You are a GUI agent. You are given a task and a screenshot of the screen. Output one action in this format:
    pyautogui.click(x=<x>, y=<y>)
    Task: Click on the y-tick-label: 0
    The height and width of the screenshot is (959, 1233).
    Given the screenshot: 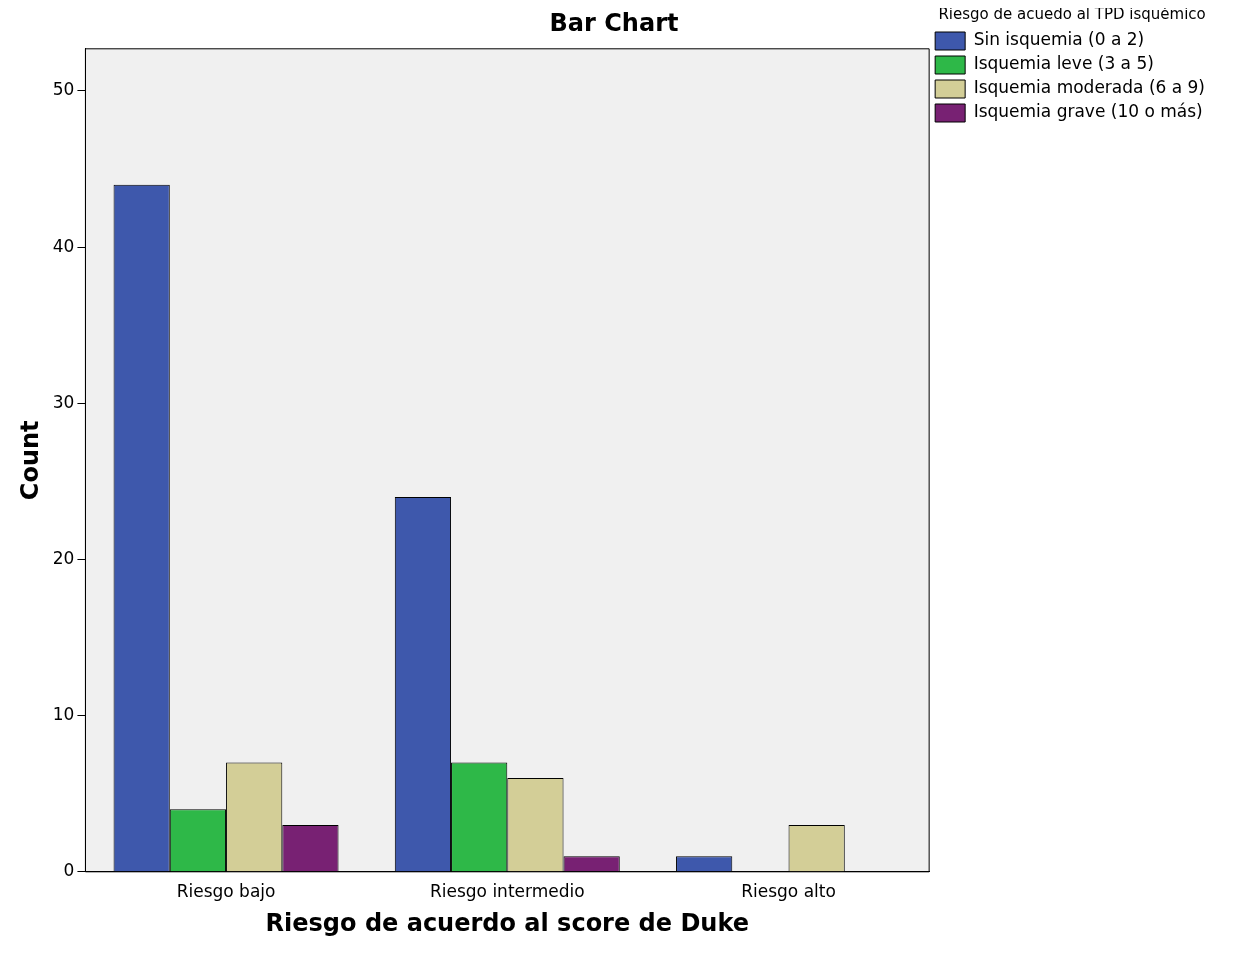 What is the action you would take?
    pyautogui.click(x=69, y=870)
    